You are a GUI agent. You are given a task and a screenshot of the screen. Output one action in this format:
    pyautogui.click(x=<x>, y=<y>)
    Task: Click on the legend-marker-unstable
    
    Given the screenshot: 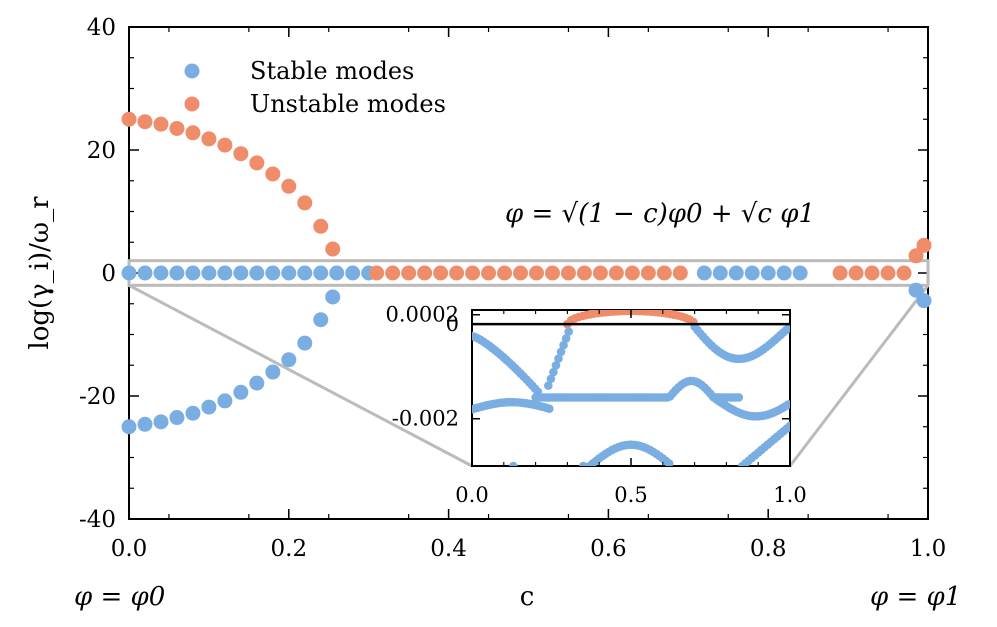 What is the action you would take?
    pyautogui.click(x=192, y=104)
    